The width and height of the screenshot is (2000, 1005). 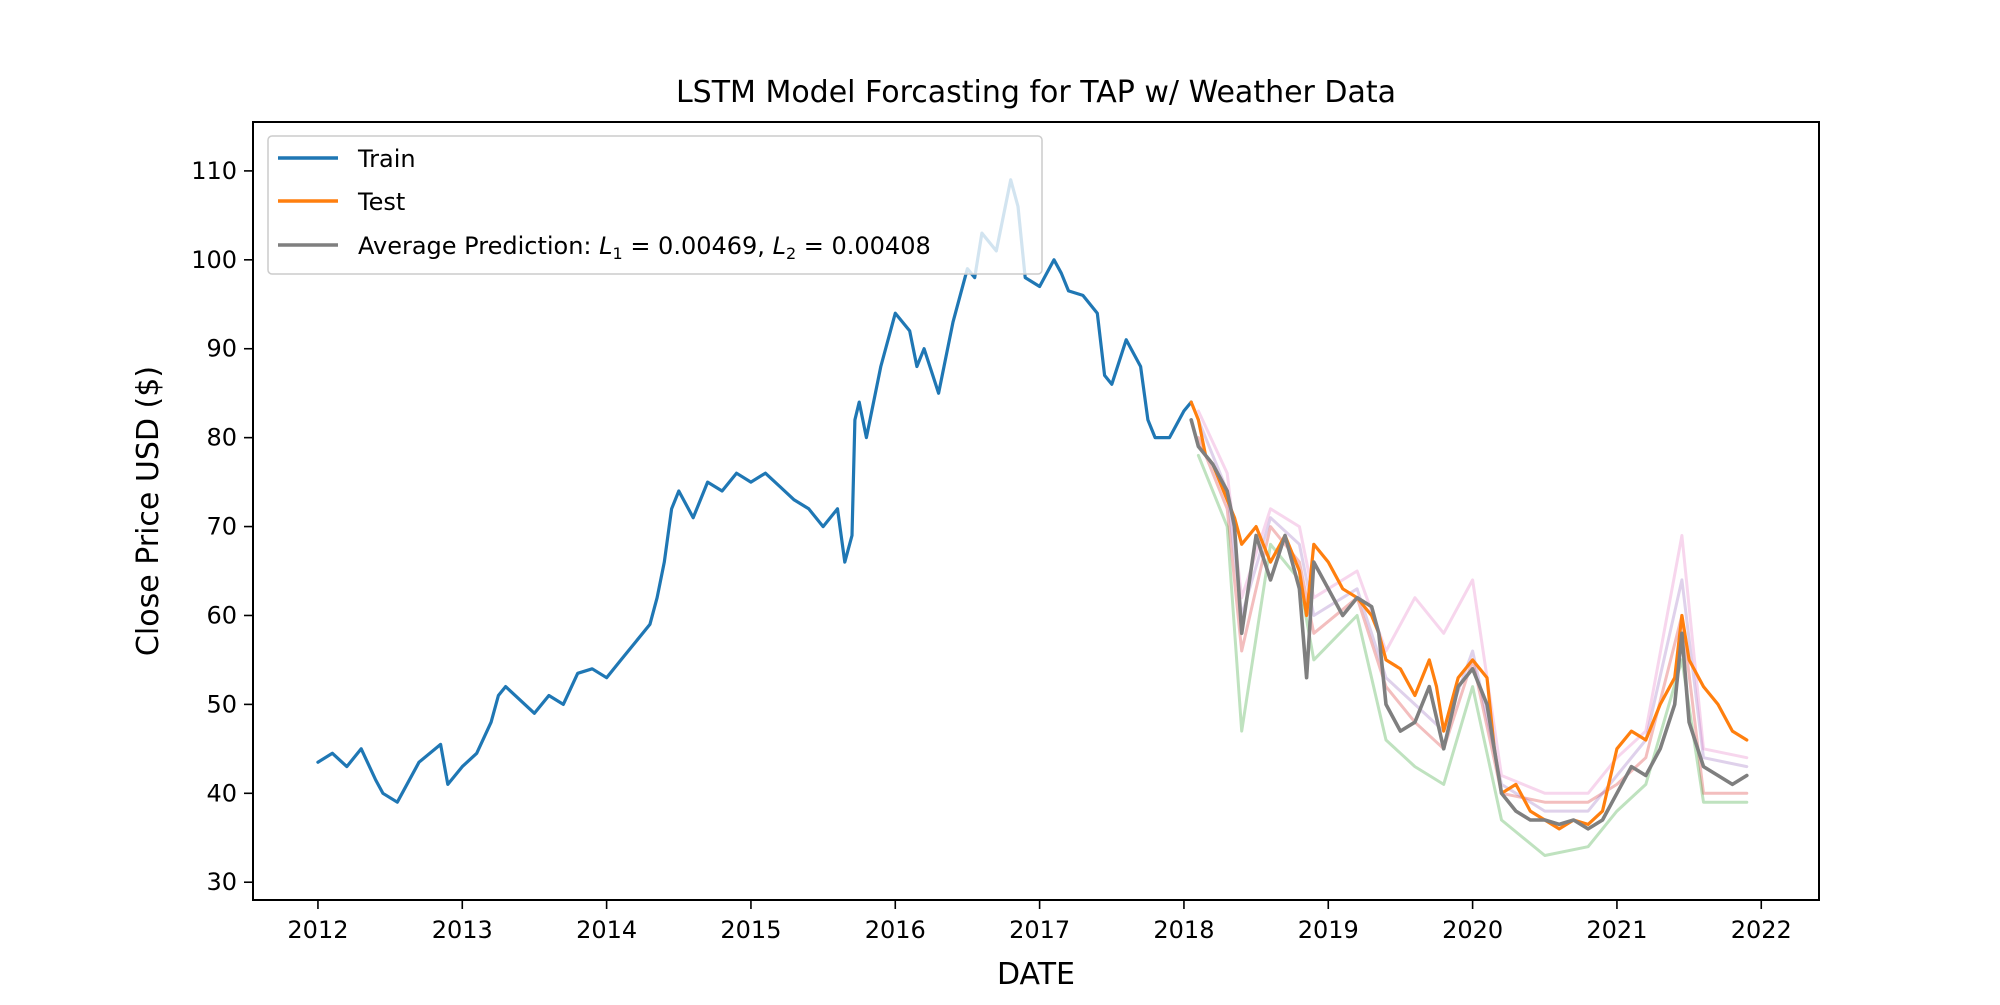 I want to click on y-tick-label: 60, so click(x=221, y=615).